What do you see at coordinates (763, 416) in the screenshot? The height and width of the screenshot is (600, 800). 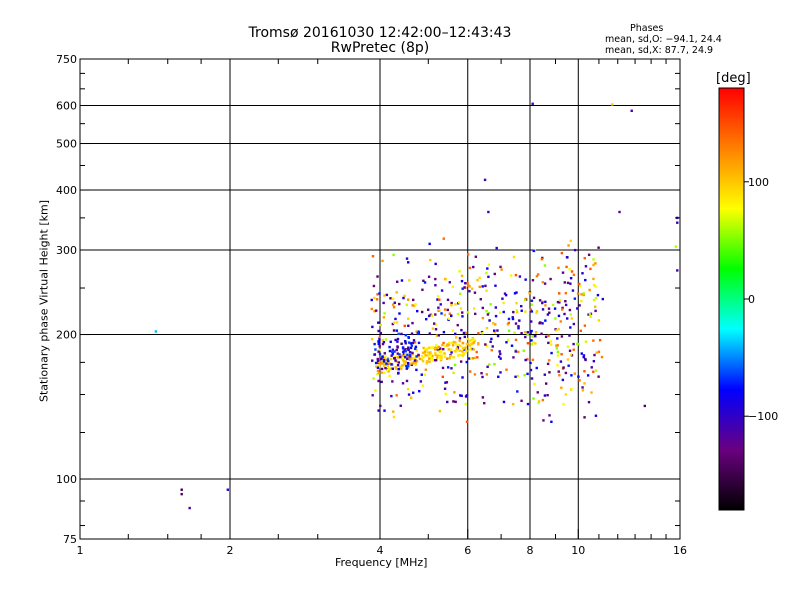 I see `colorbar-tick-label: −100` at bounding box center [763, 416].